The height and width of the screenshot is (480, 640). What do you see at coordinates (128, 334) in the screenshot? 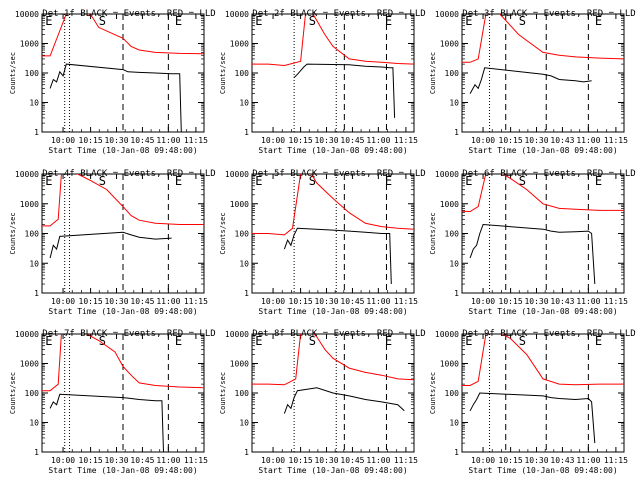
I see `panel-title: Det 7f BLACK = Events, RED = LLD` at bounding box center [128, 334].